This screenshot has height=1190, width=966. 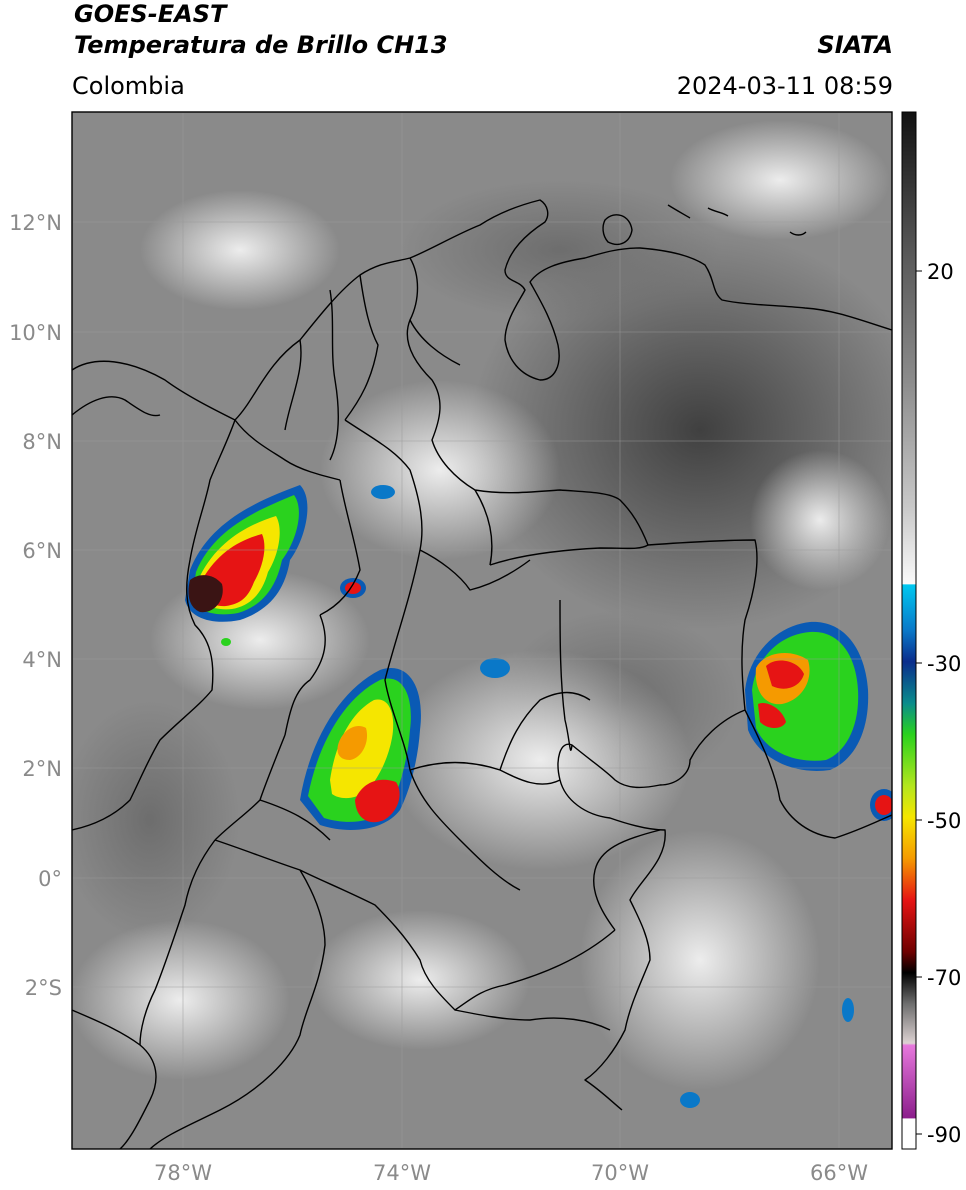 What do you see at coordinates (855, 45) in the screenshot?
I see `agency-label: SIATA` at bounding box center [855, 45].